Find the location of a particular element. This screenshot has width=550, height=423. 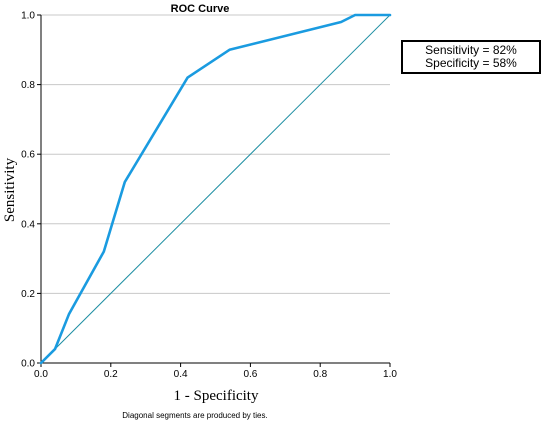

x-tick-label-4: 0.8 is located at coordinates (320, 374).